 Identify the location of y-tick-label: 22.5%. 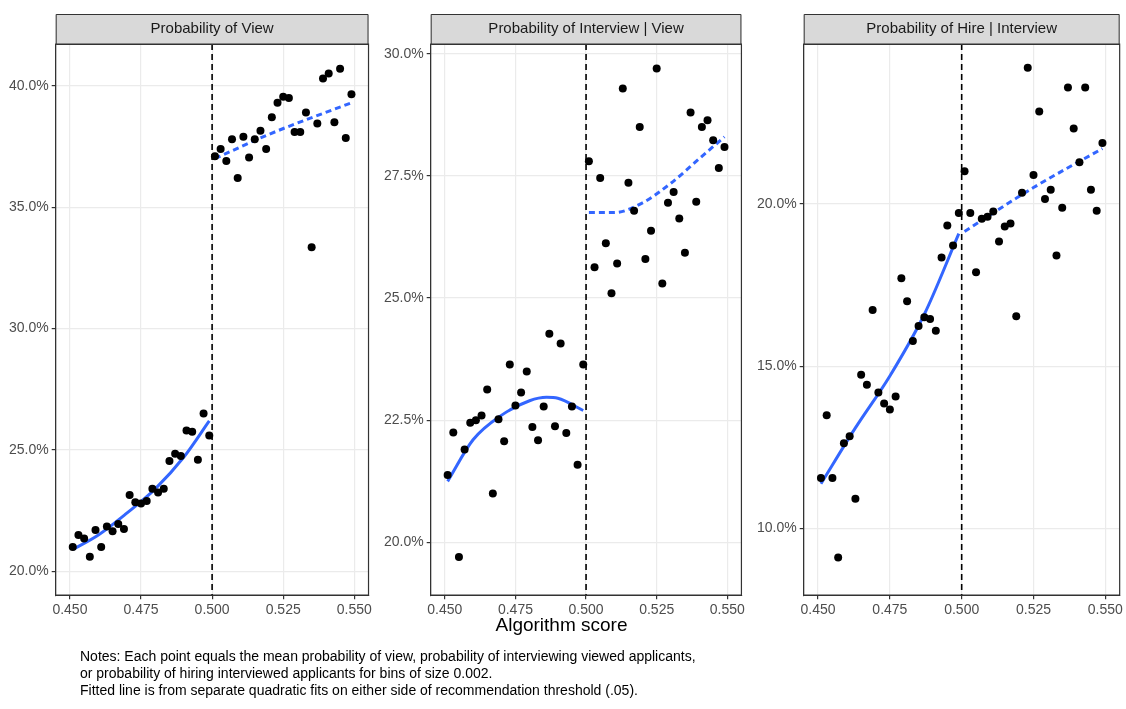
(403, 419).